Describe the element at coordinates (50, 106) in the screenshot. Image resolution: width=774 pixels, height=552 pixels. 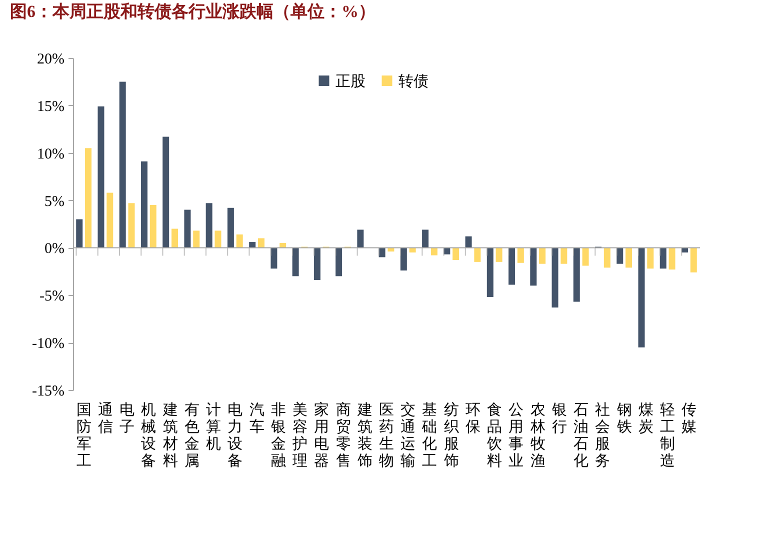
I see `y-tick-label: 15%` at that location.